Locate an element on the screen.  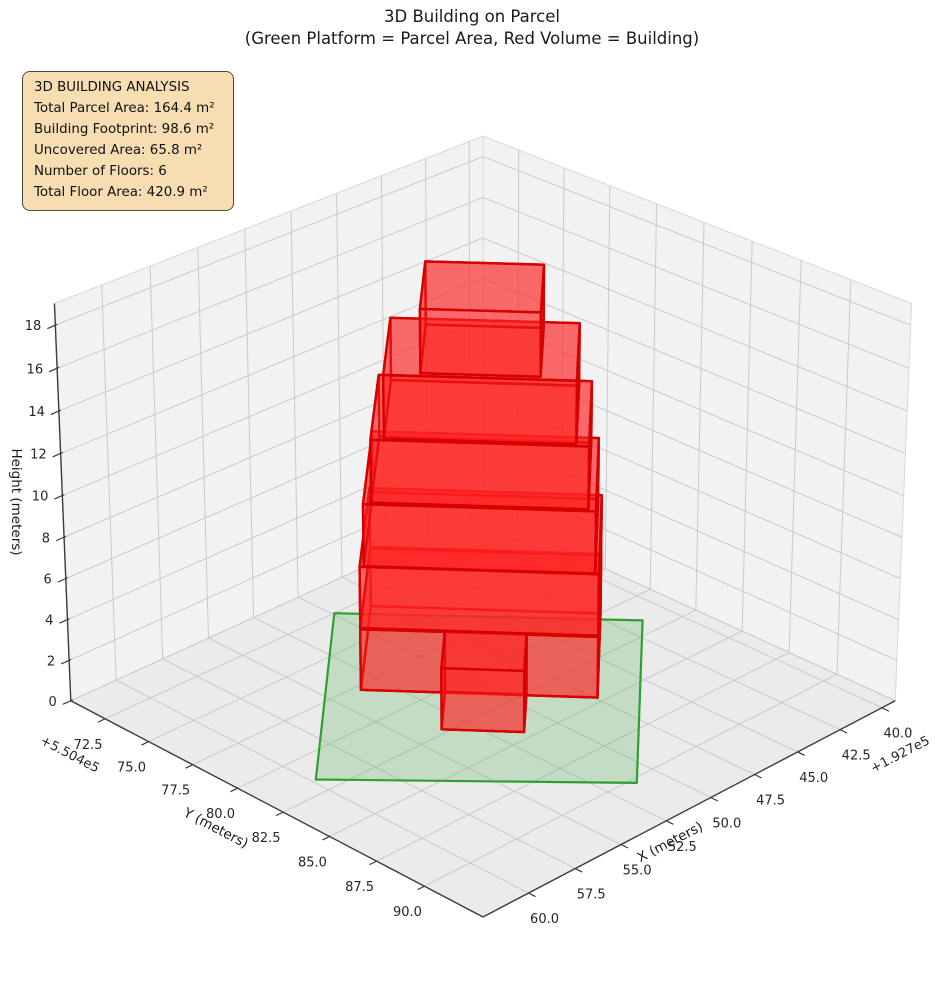
z-tick-label: 8 is located at coordinates (46, 538).